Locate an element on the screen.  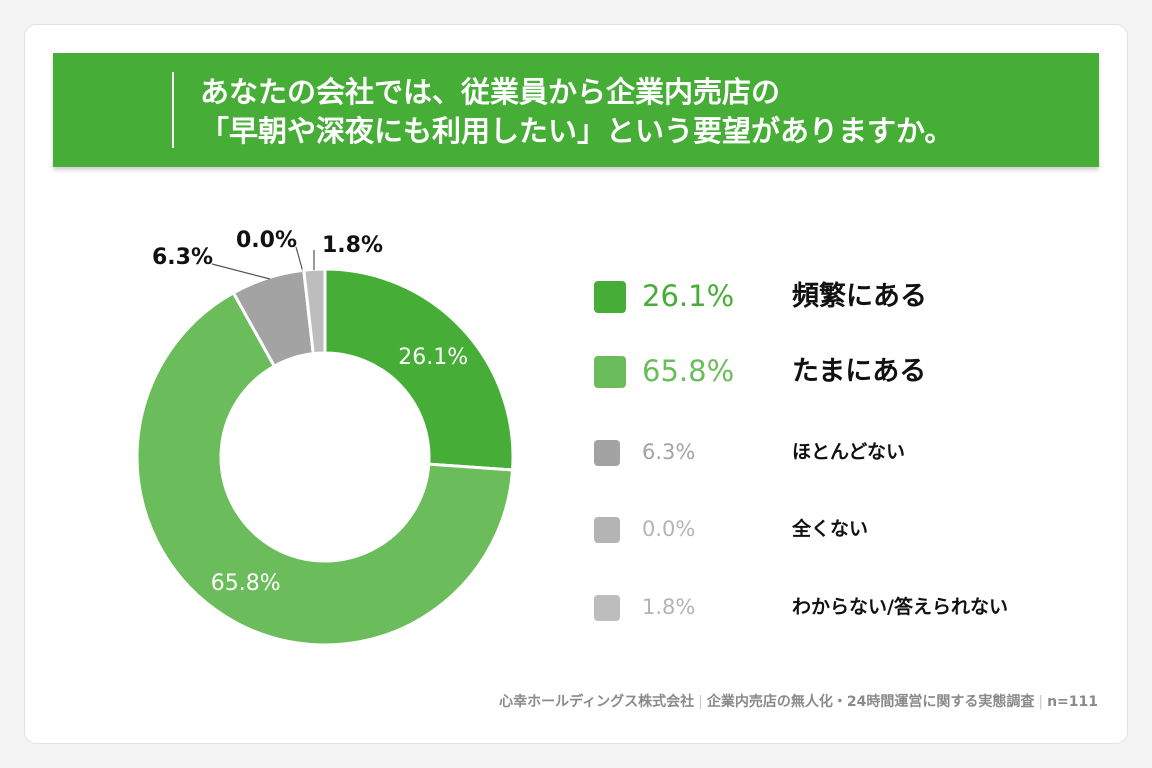
title-accent-bar is located at coordinates (173, 110).